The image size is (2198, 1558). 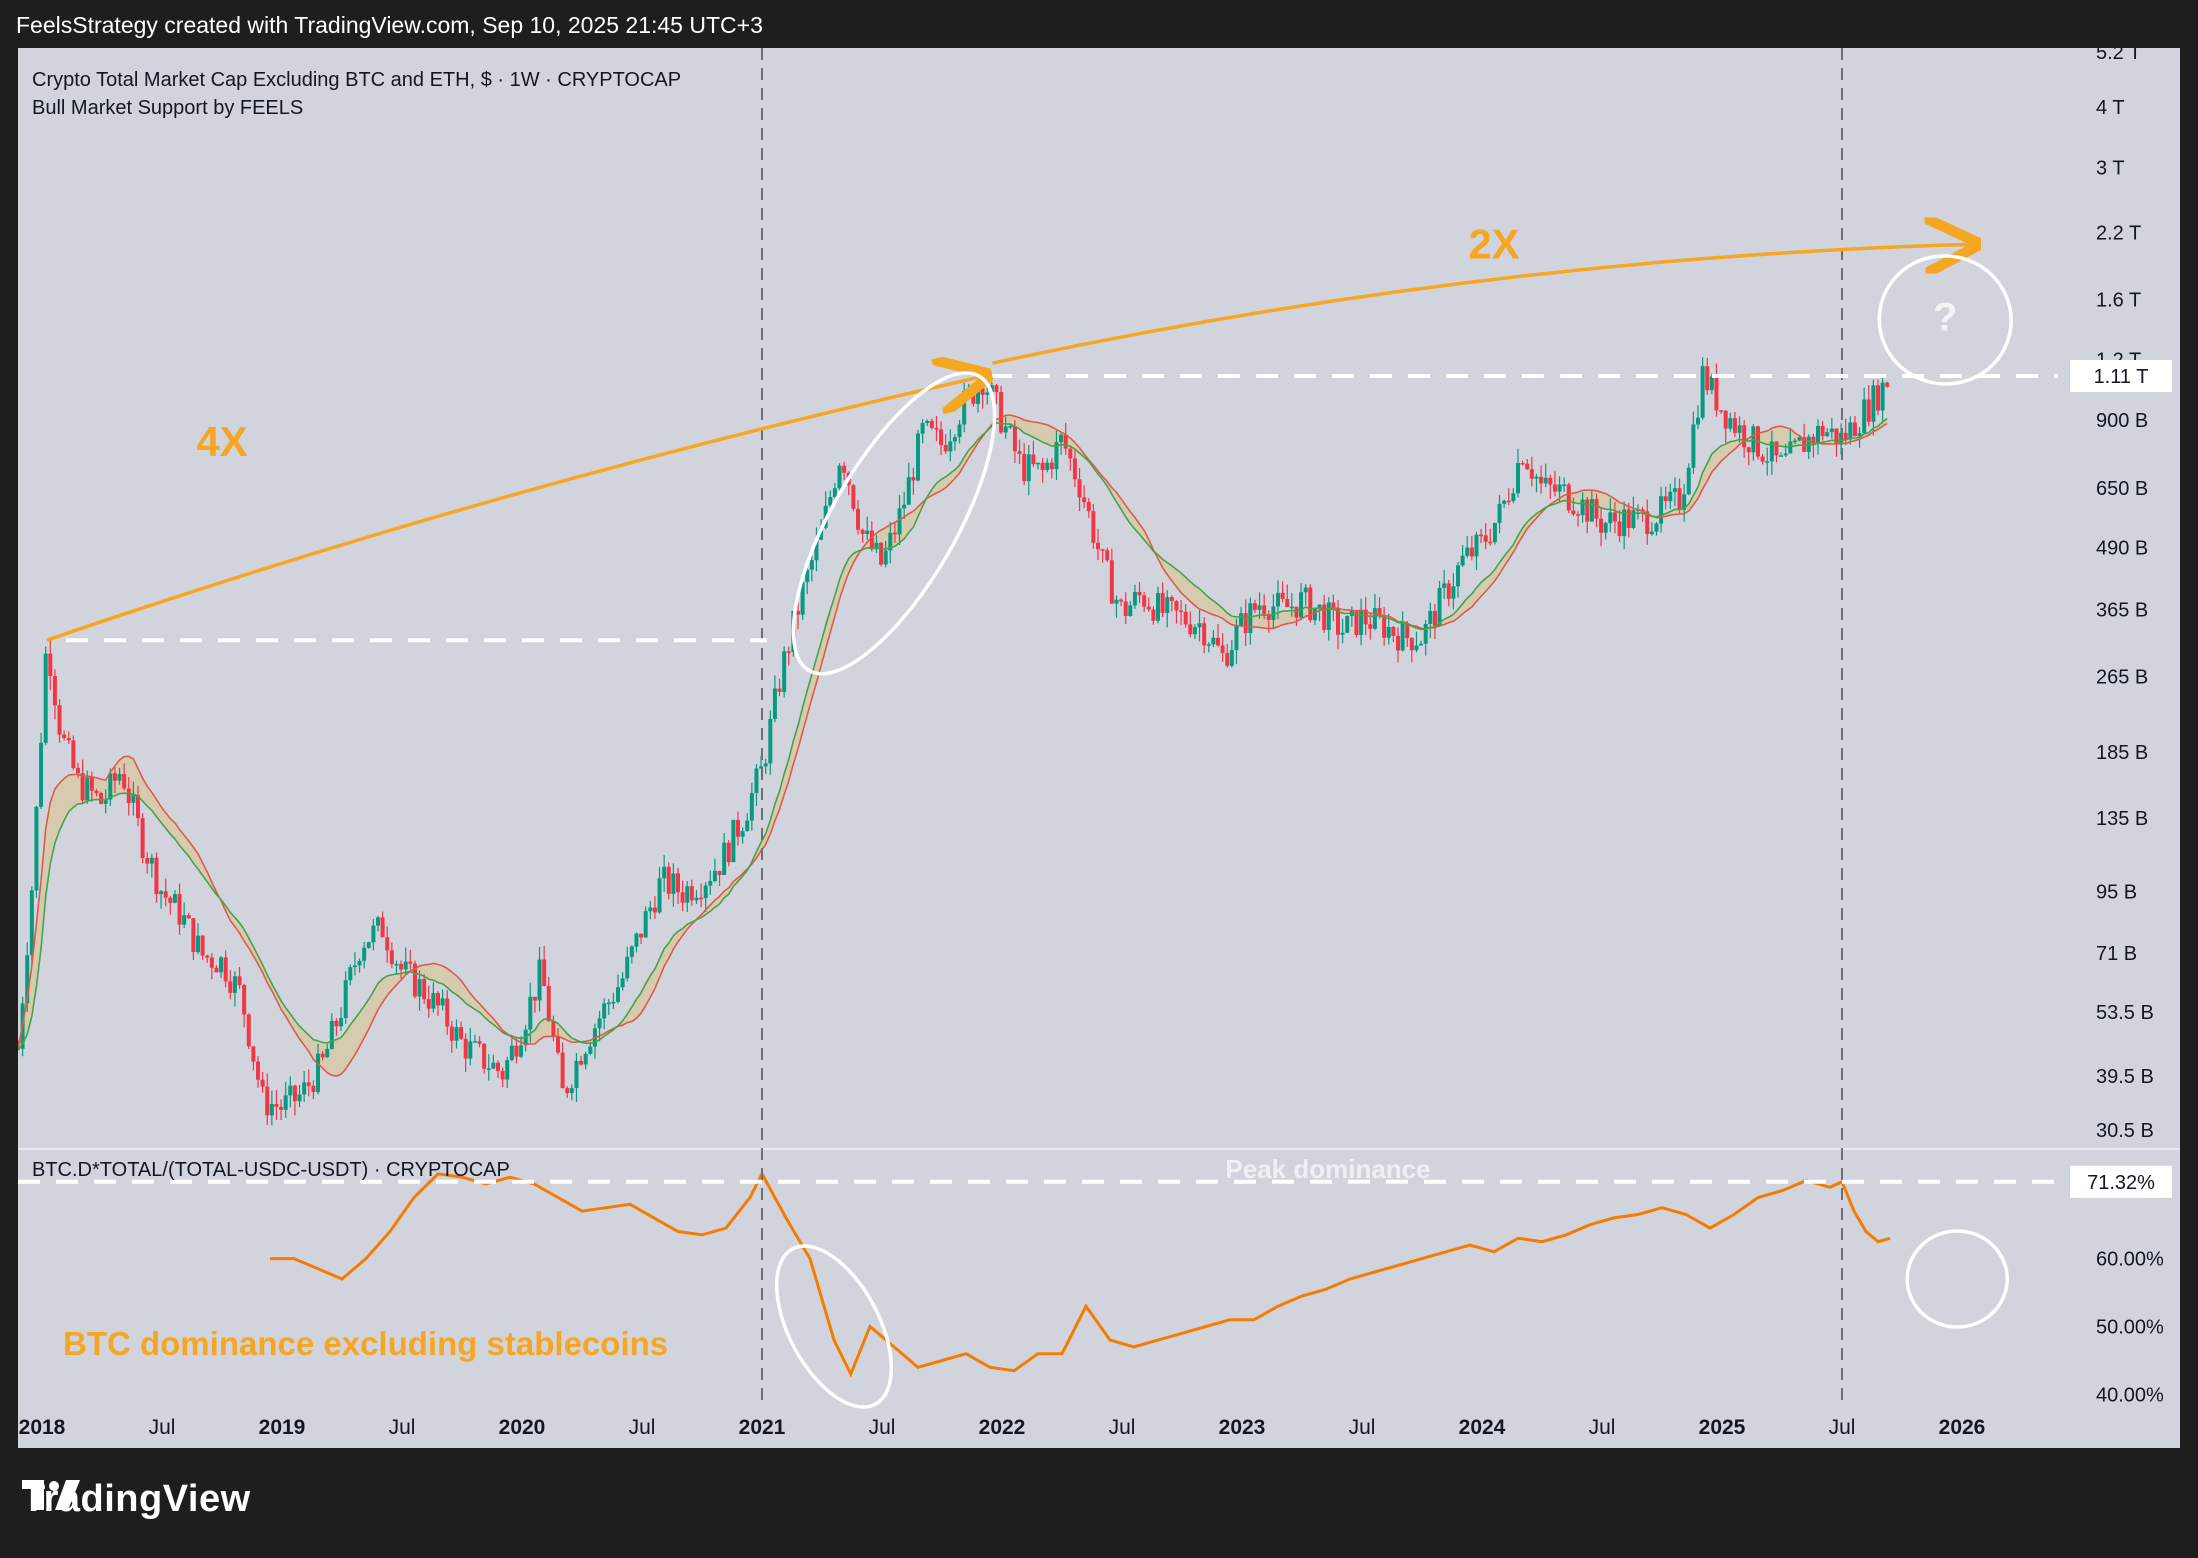 I want to click on dominance-series-label: BTC dominance excluding stablecoins, so click(x=365, y=1343).